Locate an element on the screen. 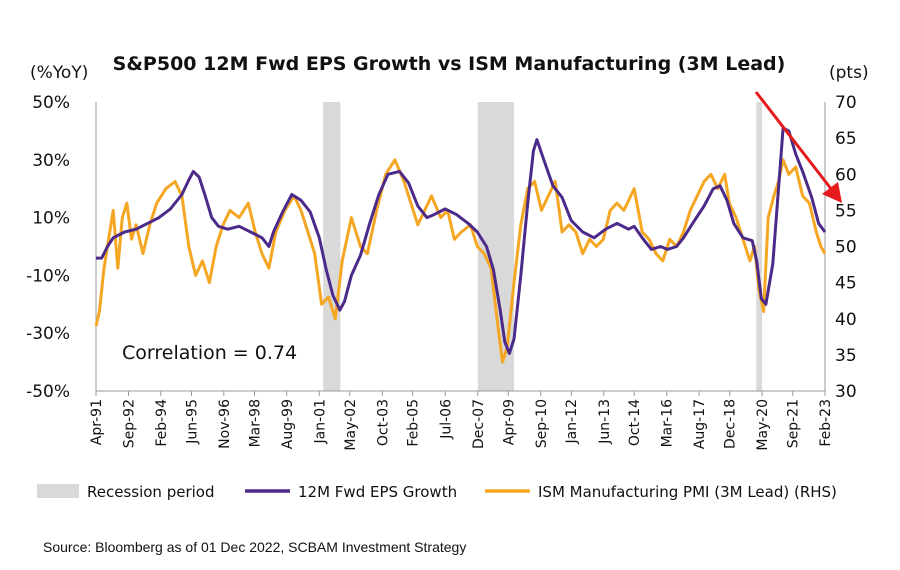  x-tick-label: Feb-94 is located at coordinates (162, 423).